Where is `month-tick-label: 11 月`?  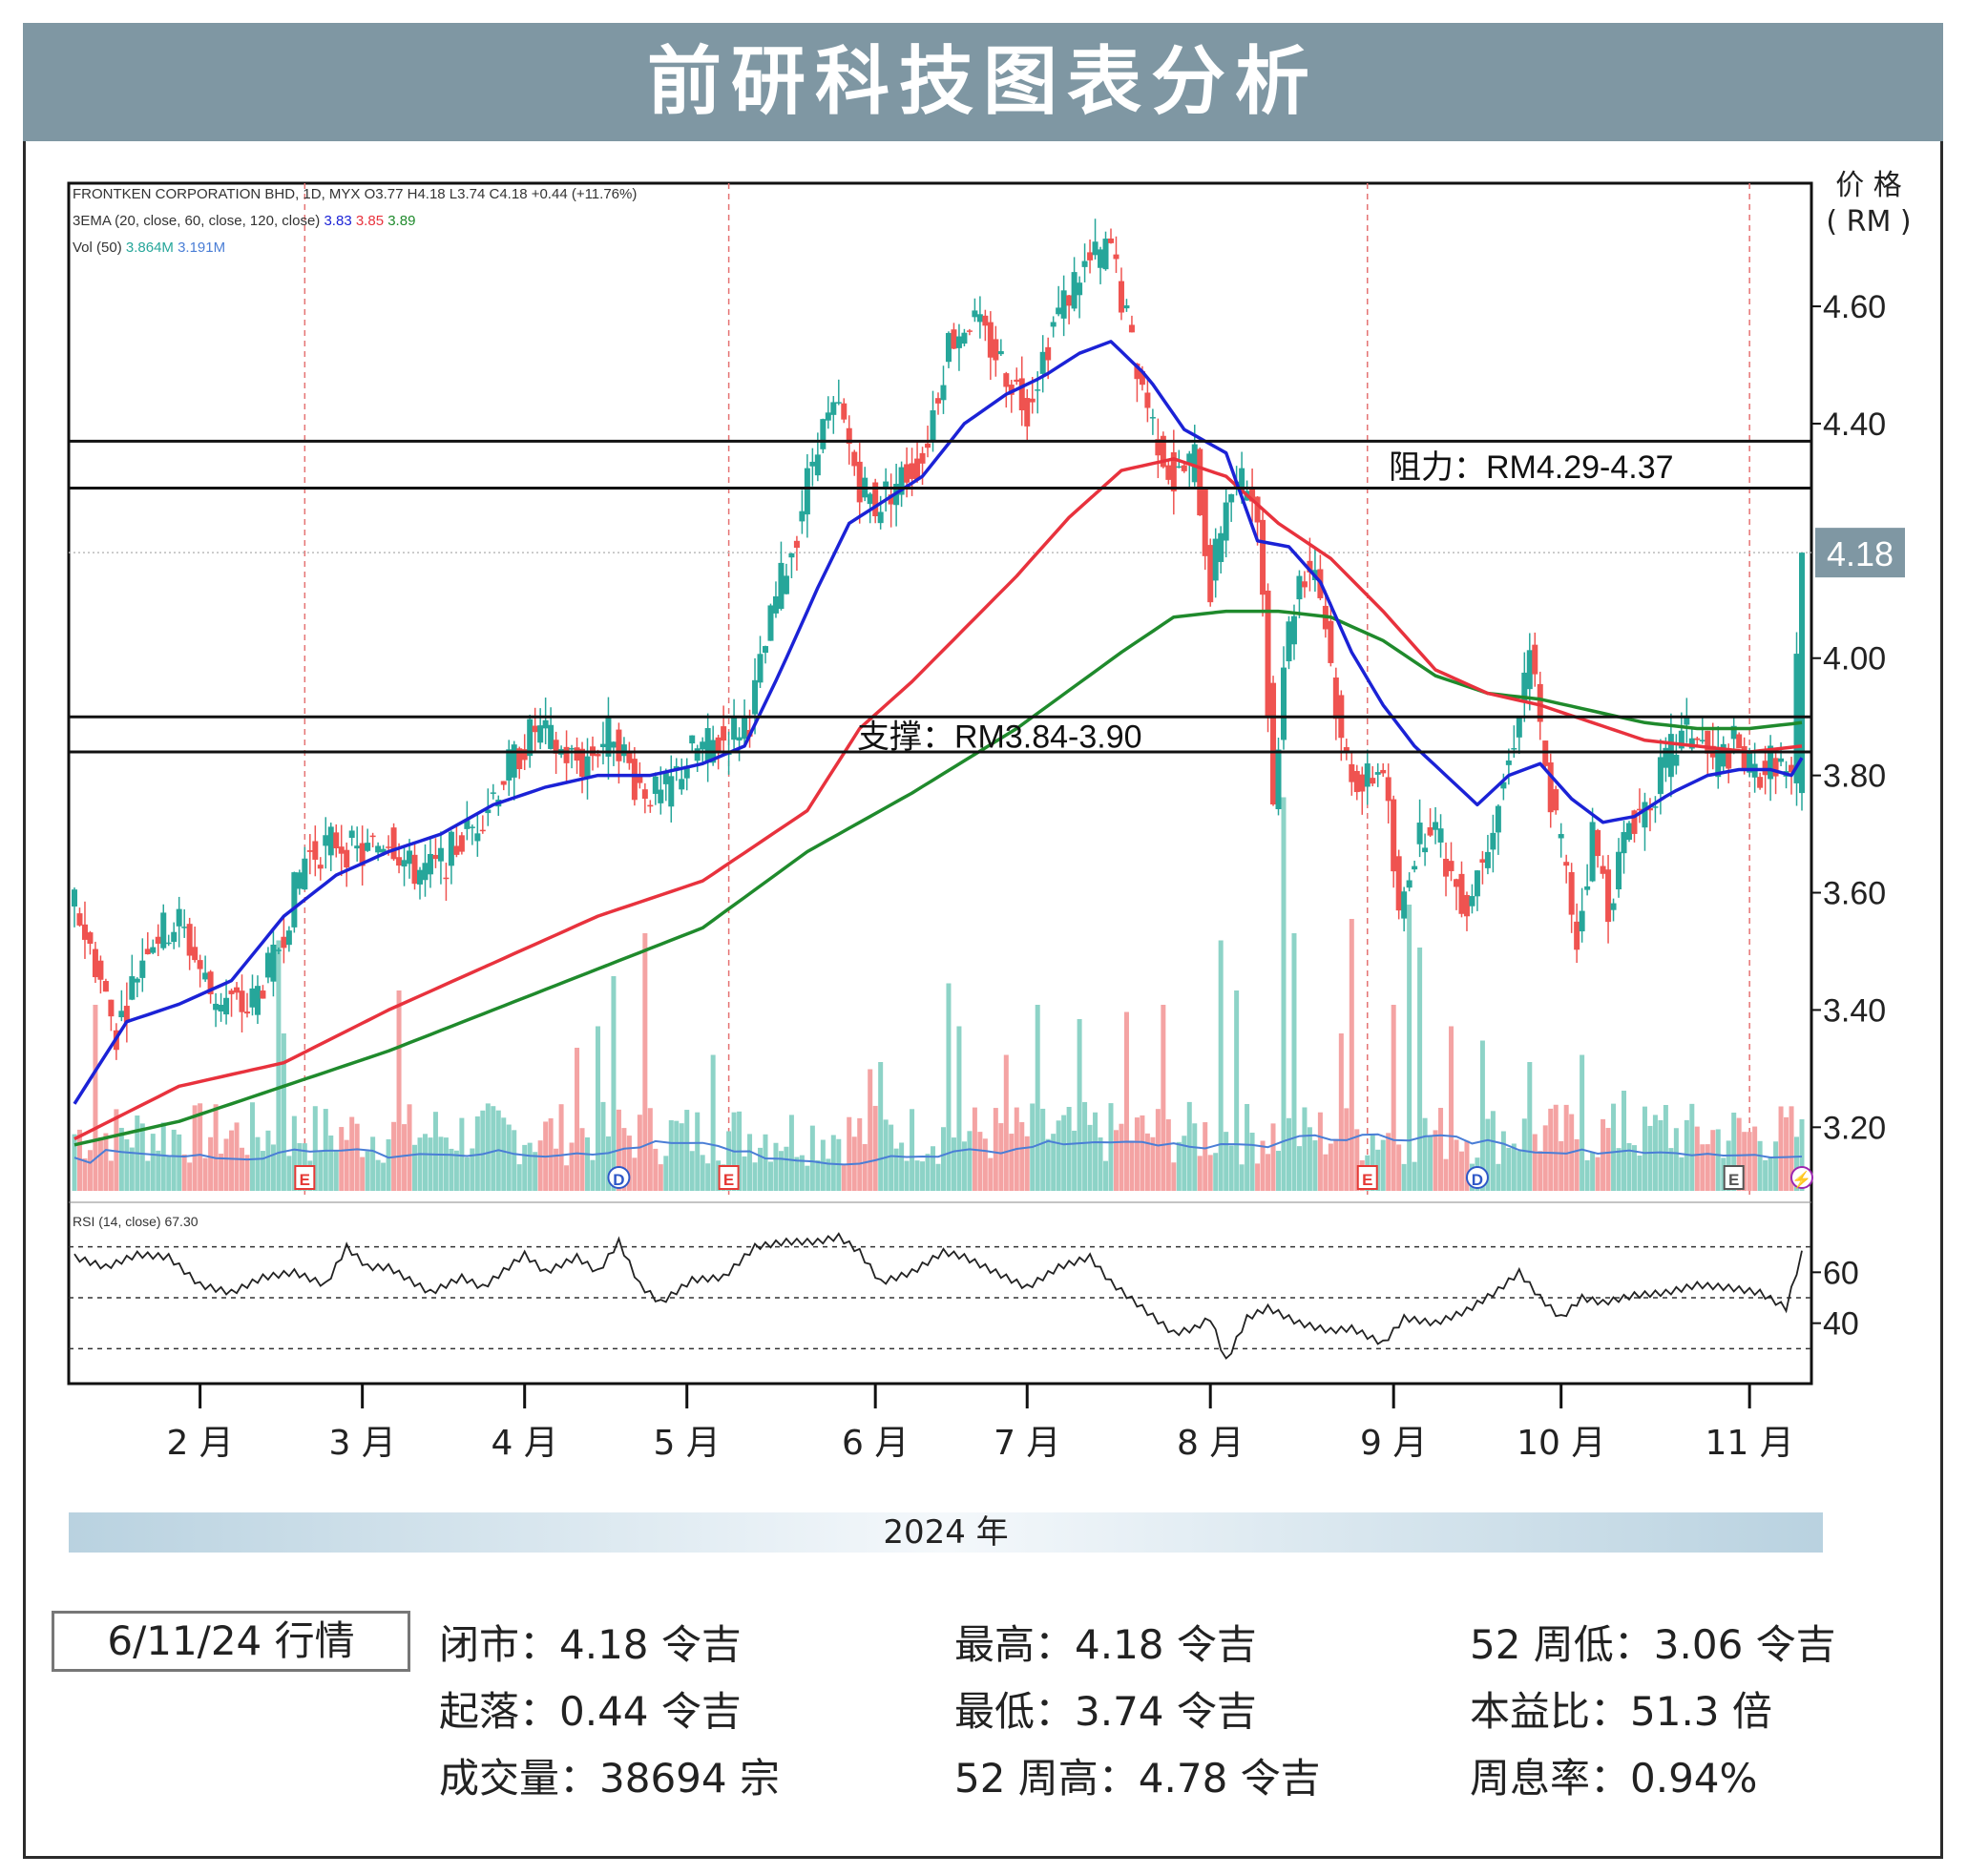 month-tick-label: 11 月 is located at coordinates (1750, 1443).